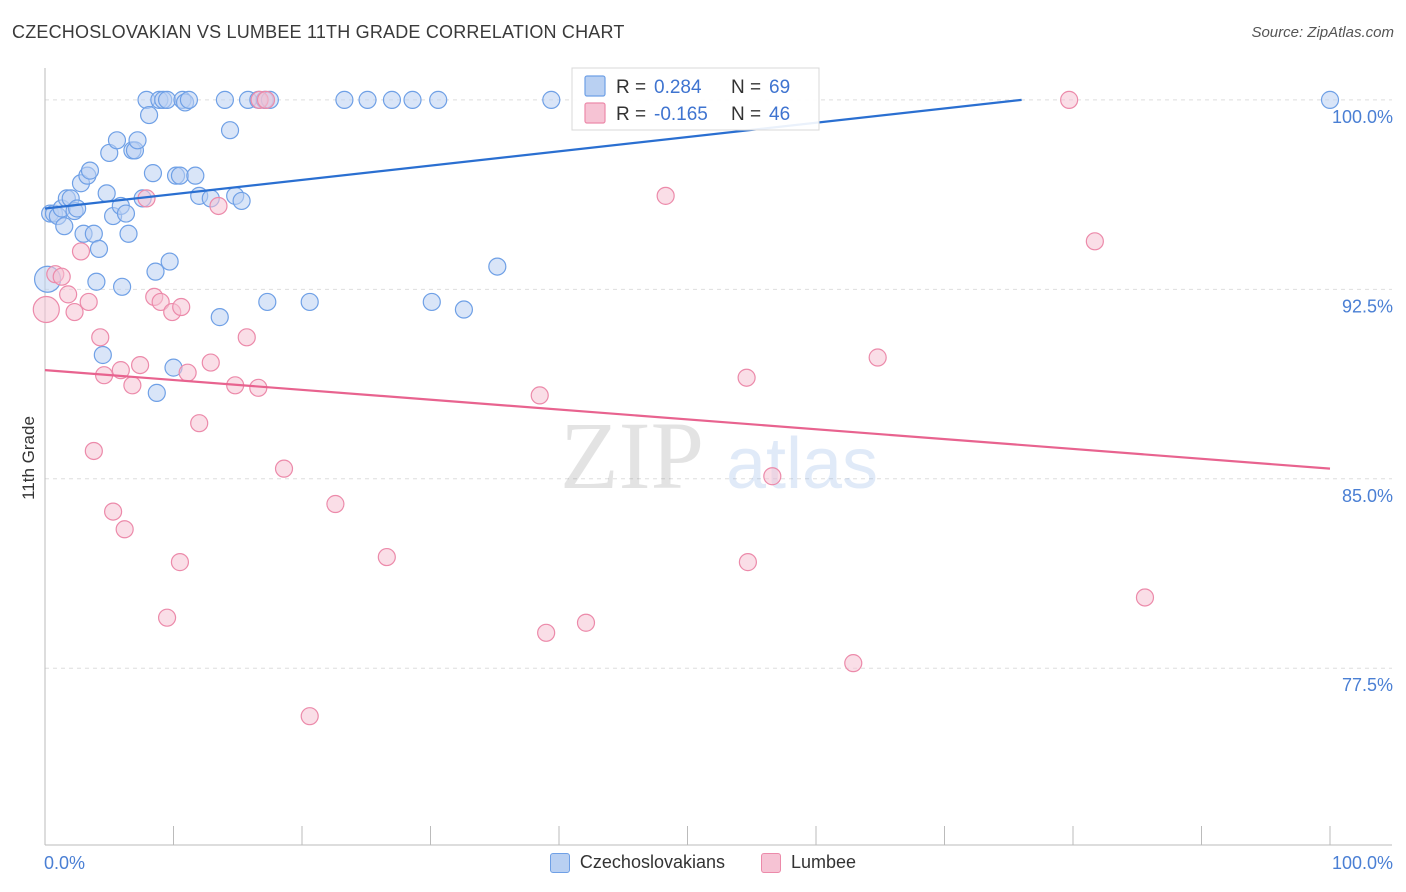 This screenshot has width=1406, height=892. I want to click on series-legend: Czechoslovakians Lumbee, so click(703, 862).